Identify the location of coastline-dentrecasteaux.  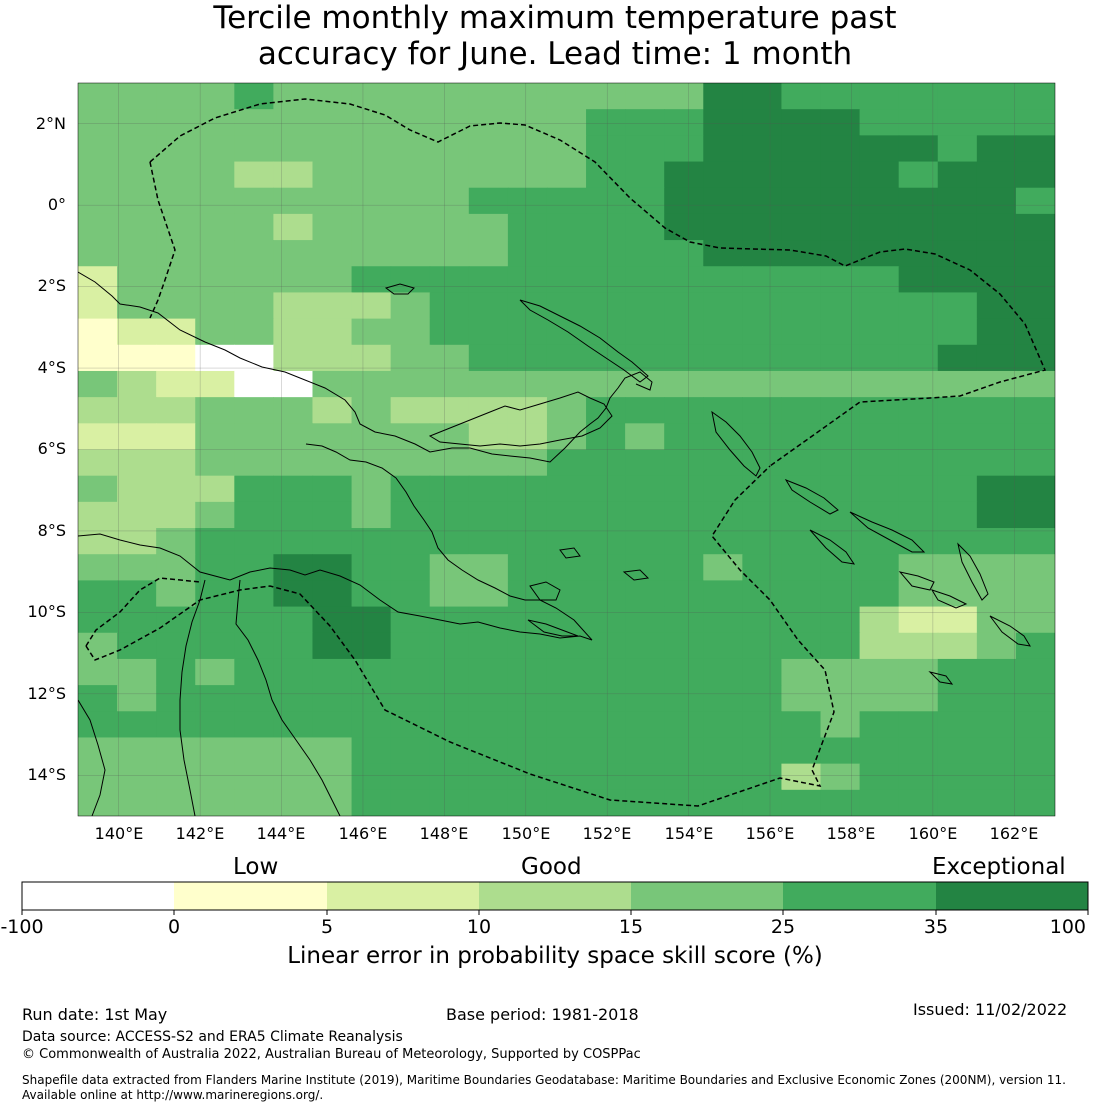
(545, 591).